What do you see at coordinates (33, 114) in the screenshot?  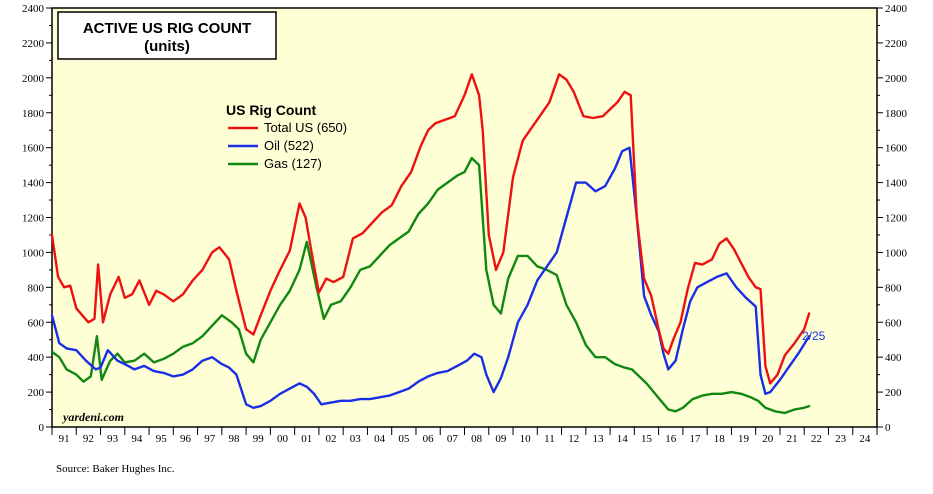 I see `y-tick-label-left: 1800` at bounding box center [33, 114].